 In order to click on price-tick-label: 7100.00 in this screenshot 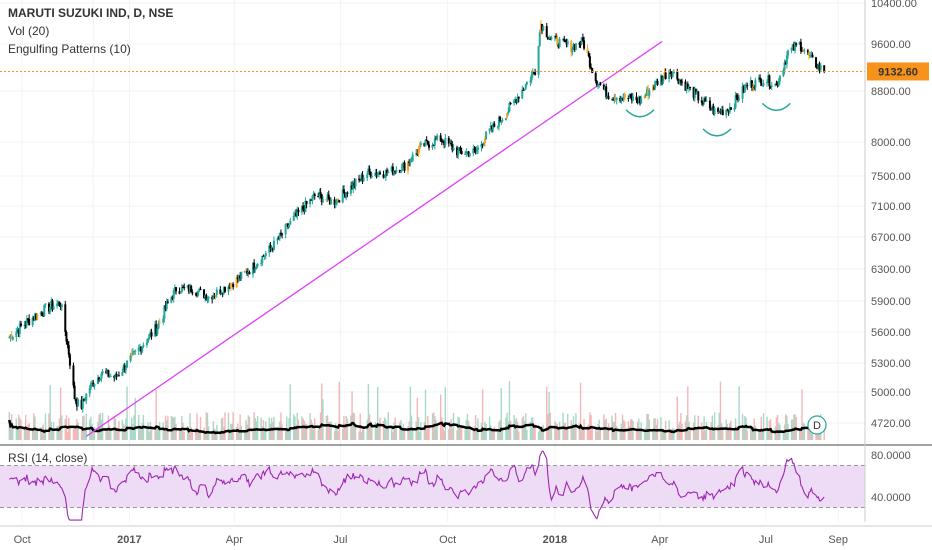, I will do `click(891, 207)`.